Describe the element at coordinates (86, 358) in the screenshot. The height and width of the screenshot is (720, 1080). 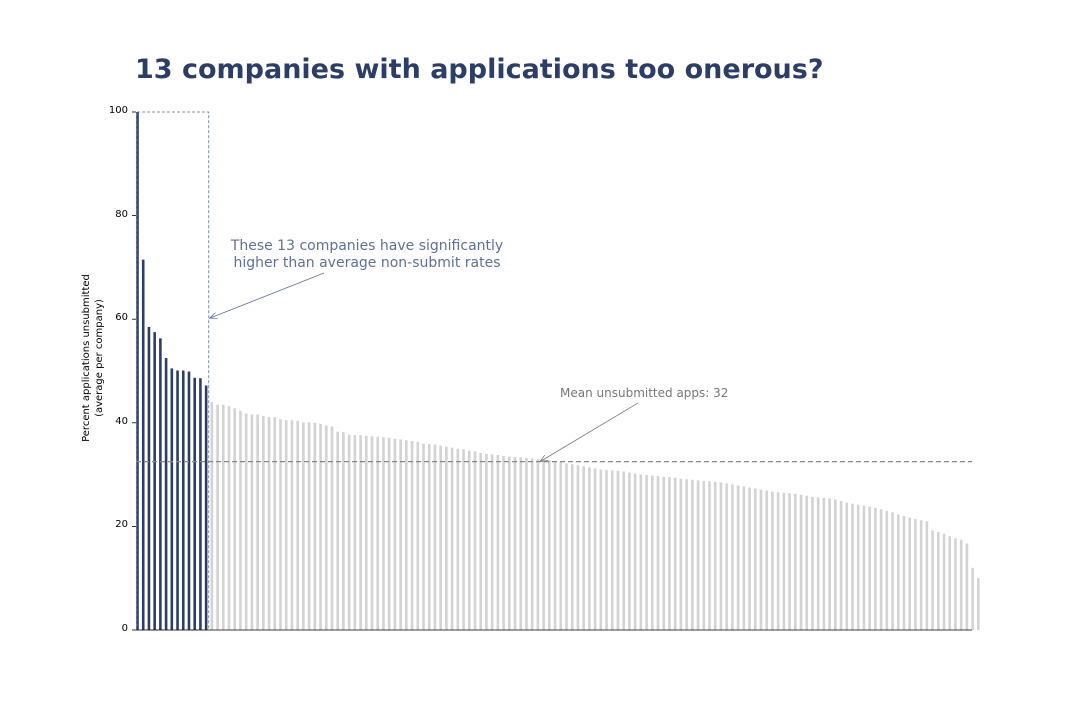
I see `y-axis-label-line-1: Percent applications unsubmitted` at that location.